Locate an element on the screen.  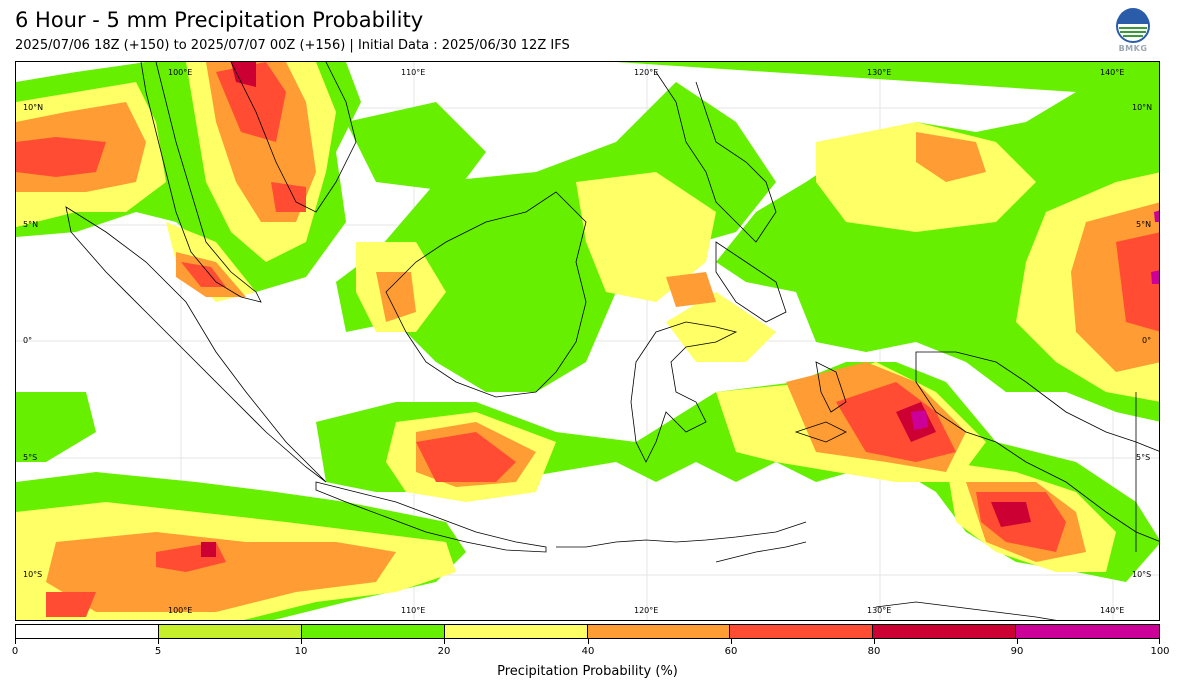
lat-label-left-0: 0° is located at coordinates (28, 340).